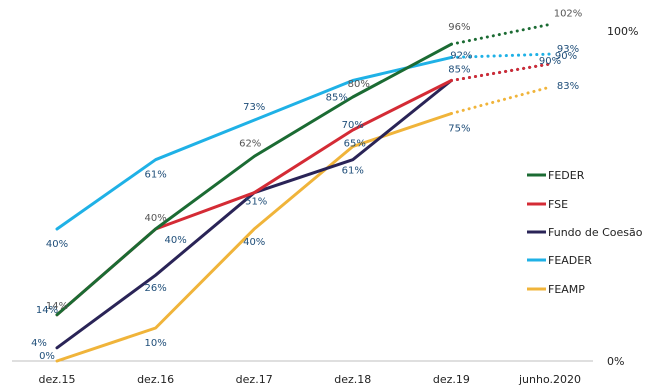 This screenshot has width=645, height=385. I want to click on data-label: 0%, so click(47, 356).